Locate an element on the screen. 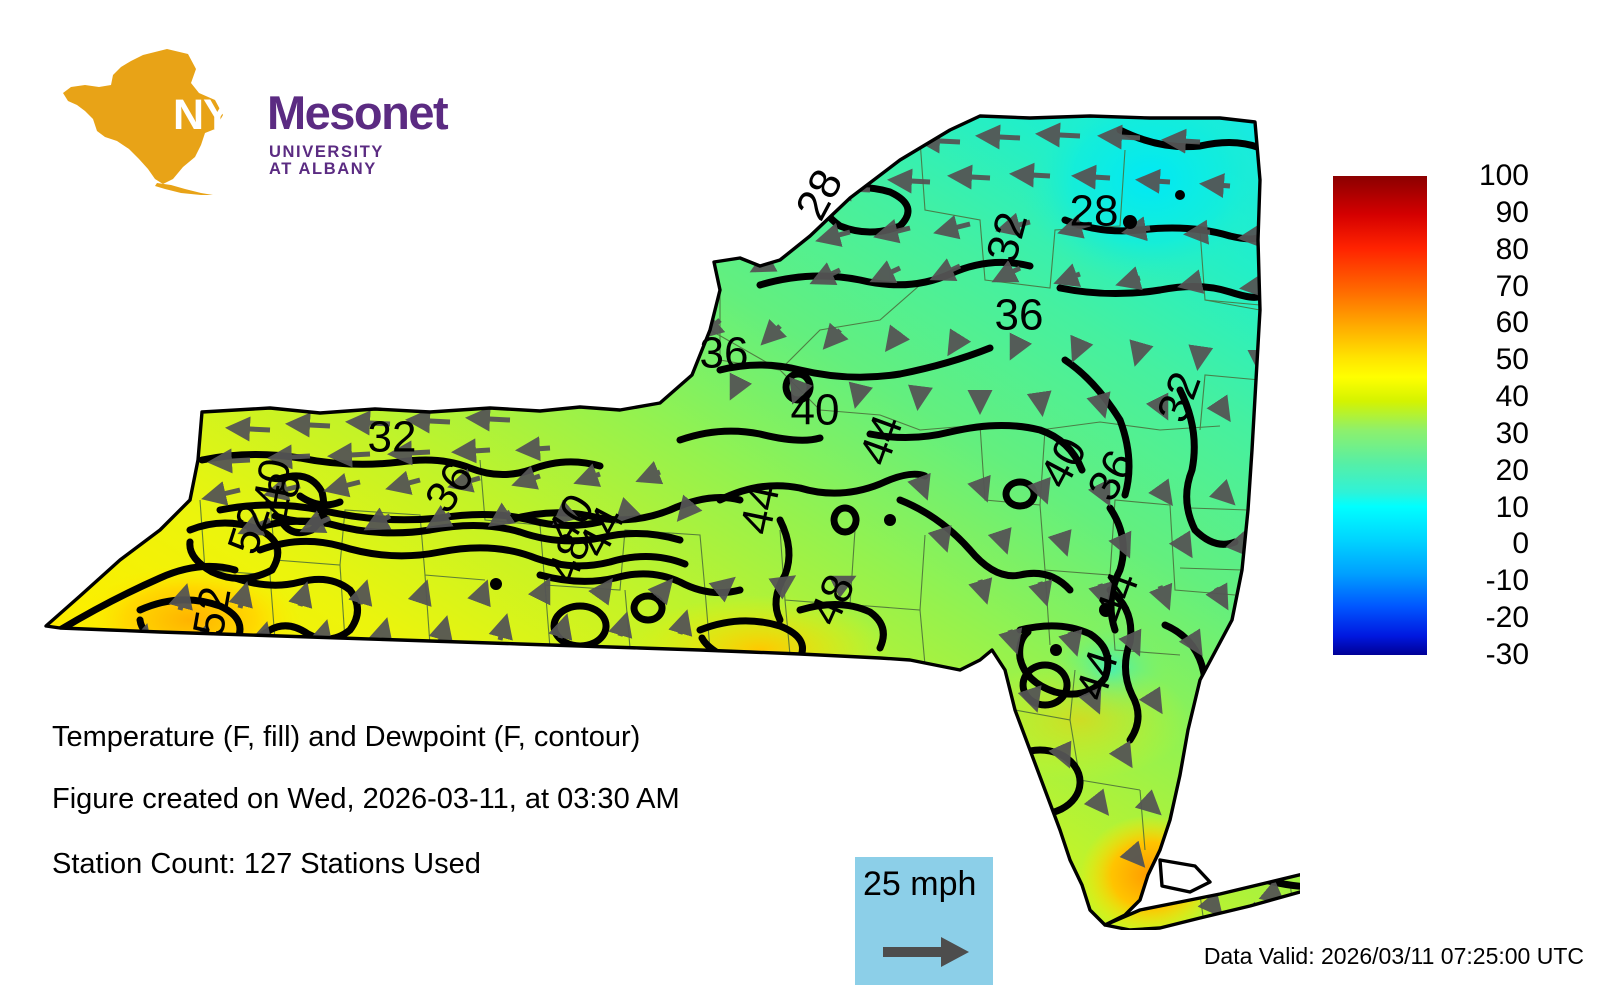  colorbar-tick-30: 30 is located at coordinates (1512, 433).